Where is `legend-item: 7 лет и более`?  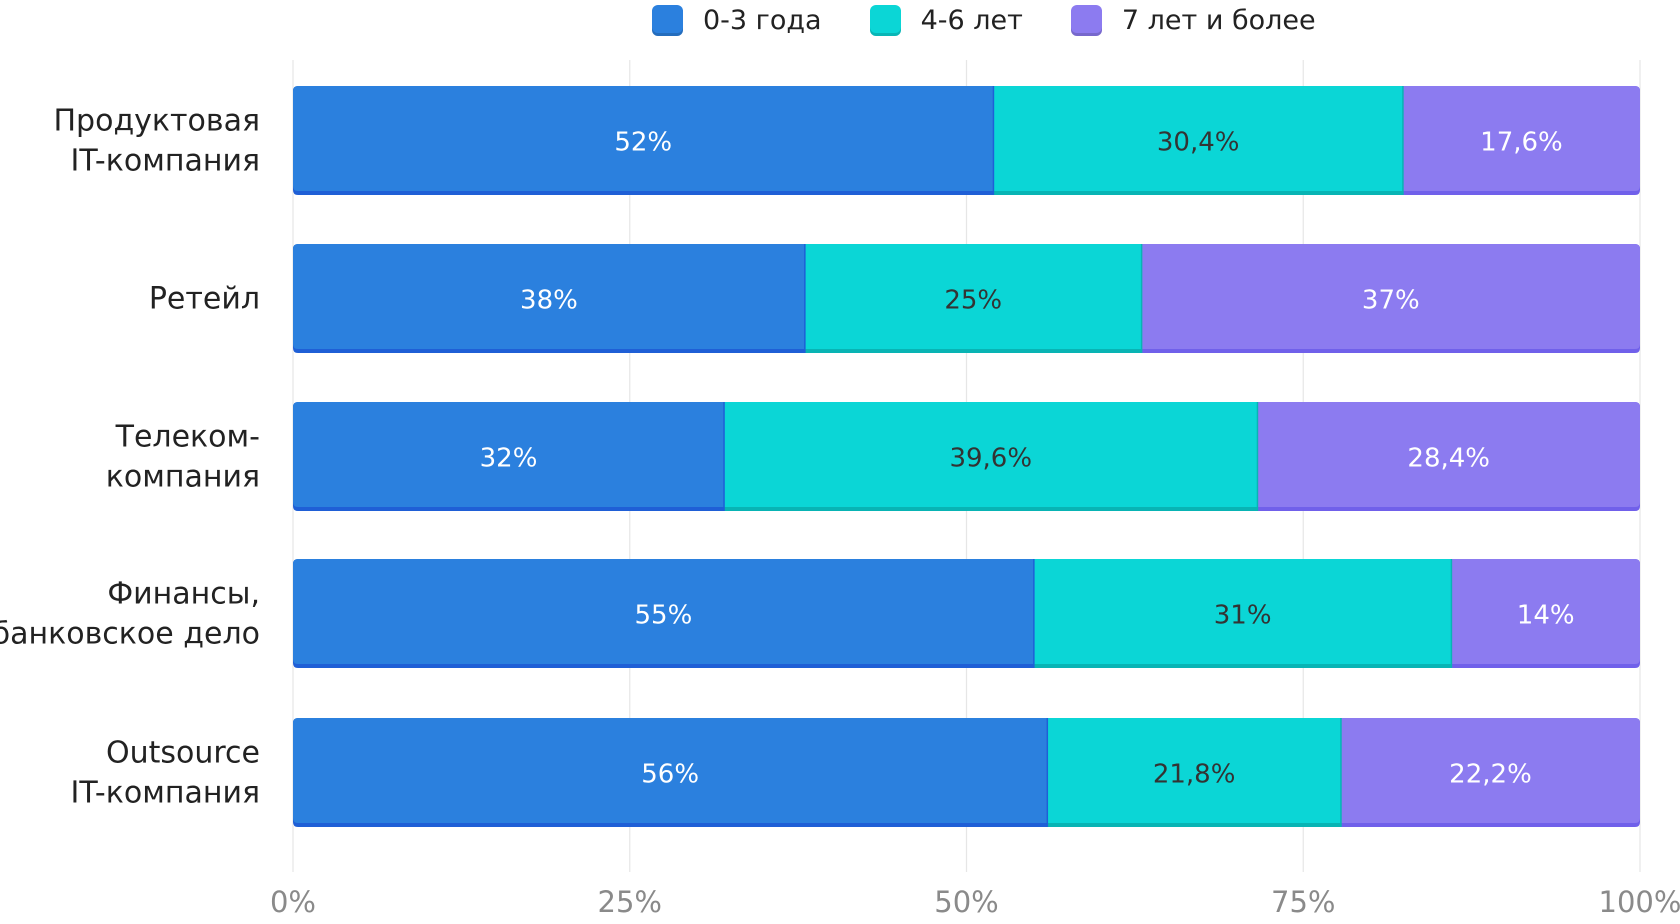
legend-item: 7 лет и более is located at coordinates (1193, 20).